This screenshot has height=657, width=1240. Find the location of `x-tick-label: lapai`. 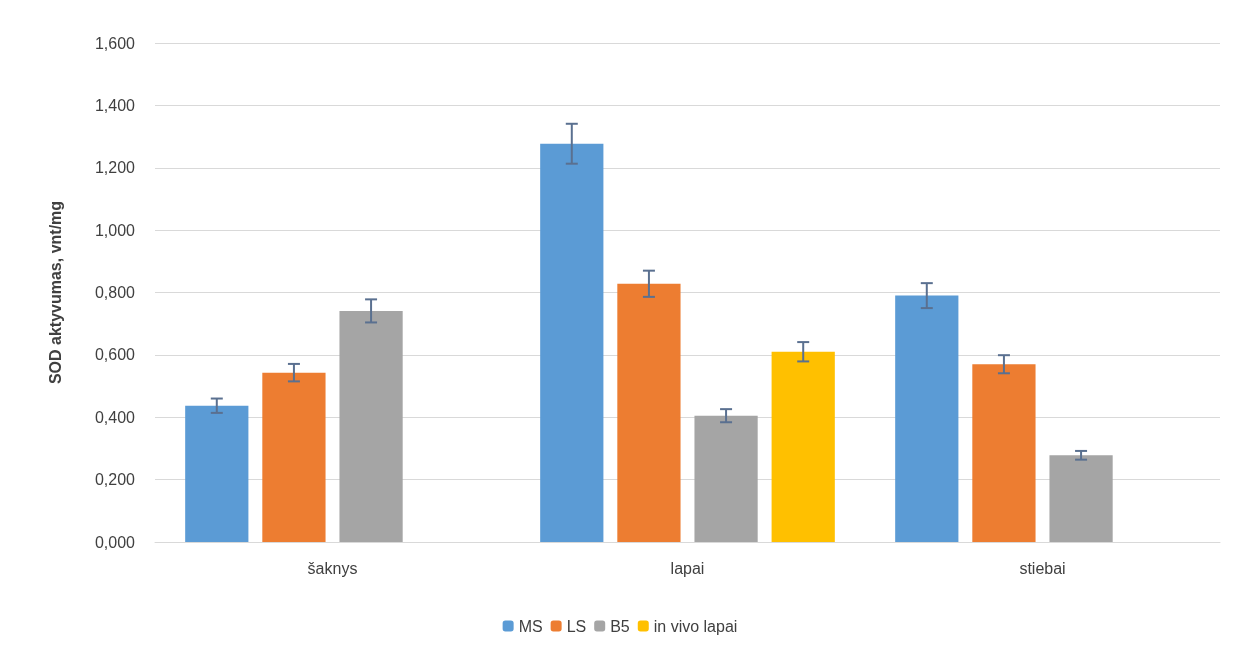

x-tick-label: lapai is located at coordinates (687, 568).